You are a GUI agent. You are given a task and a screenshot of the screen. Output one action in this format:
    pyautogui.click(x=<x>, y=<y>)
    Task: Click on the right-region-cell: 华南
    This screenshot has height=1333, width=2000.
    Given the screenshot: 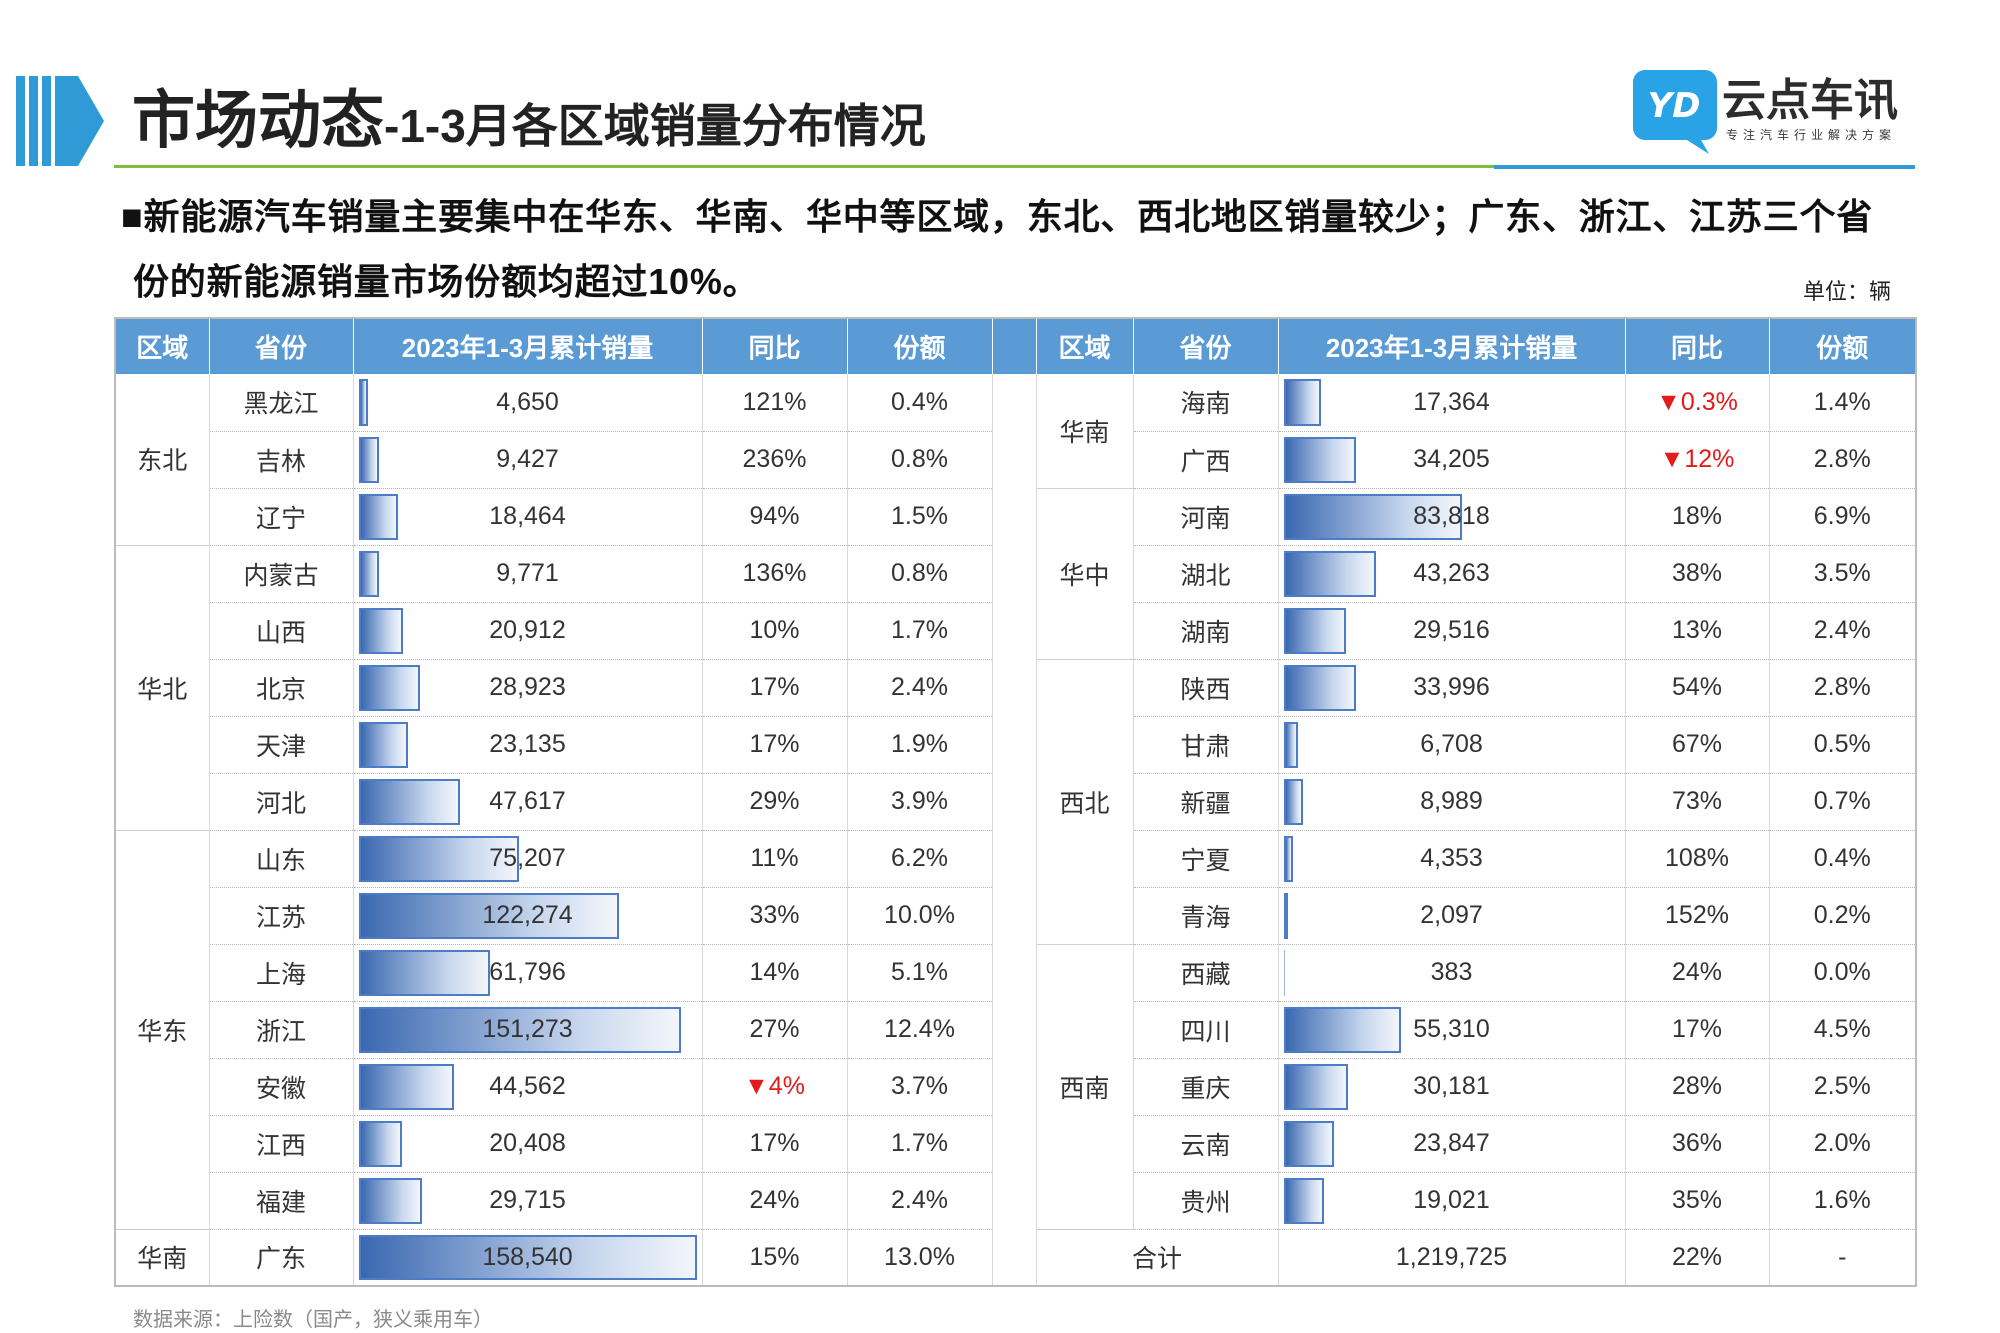 What is the action you would take?
    pyautogui.click(x=1085, y=431)
    